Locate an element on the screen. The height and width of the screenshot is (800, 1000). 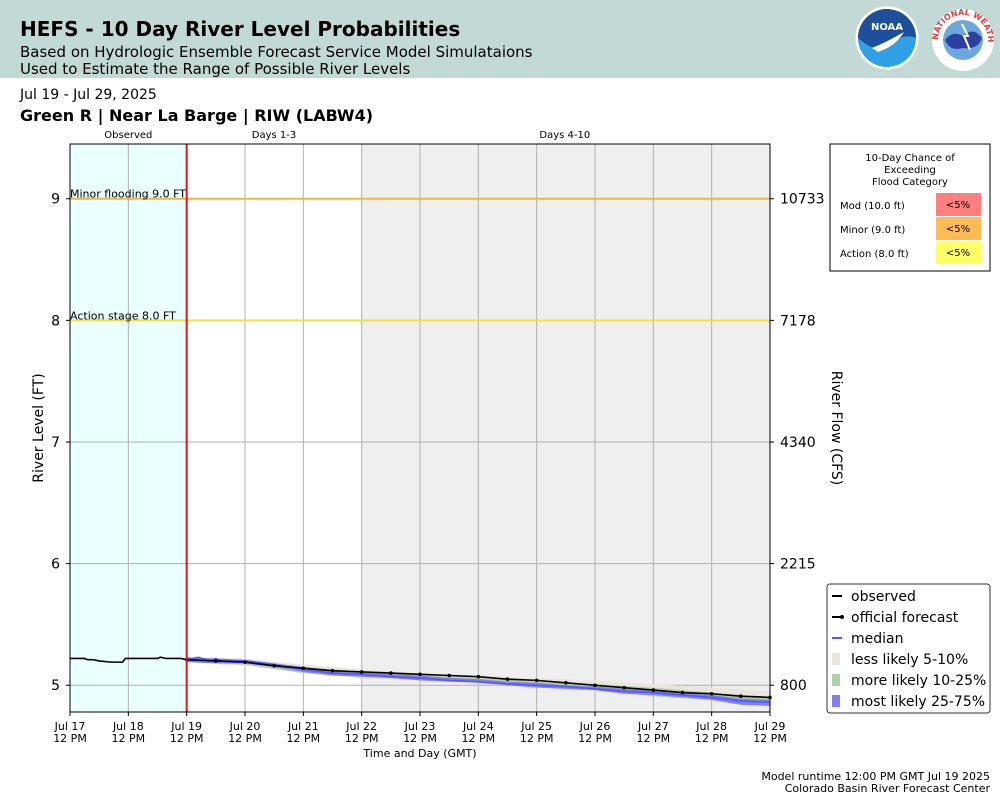
y2-tick-label: 800 is located at coordinates (793, 686).